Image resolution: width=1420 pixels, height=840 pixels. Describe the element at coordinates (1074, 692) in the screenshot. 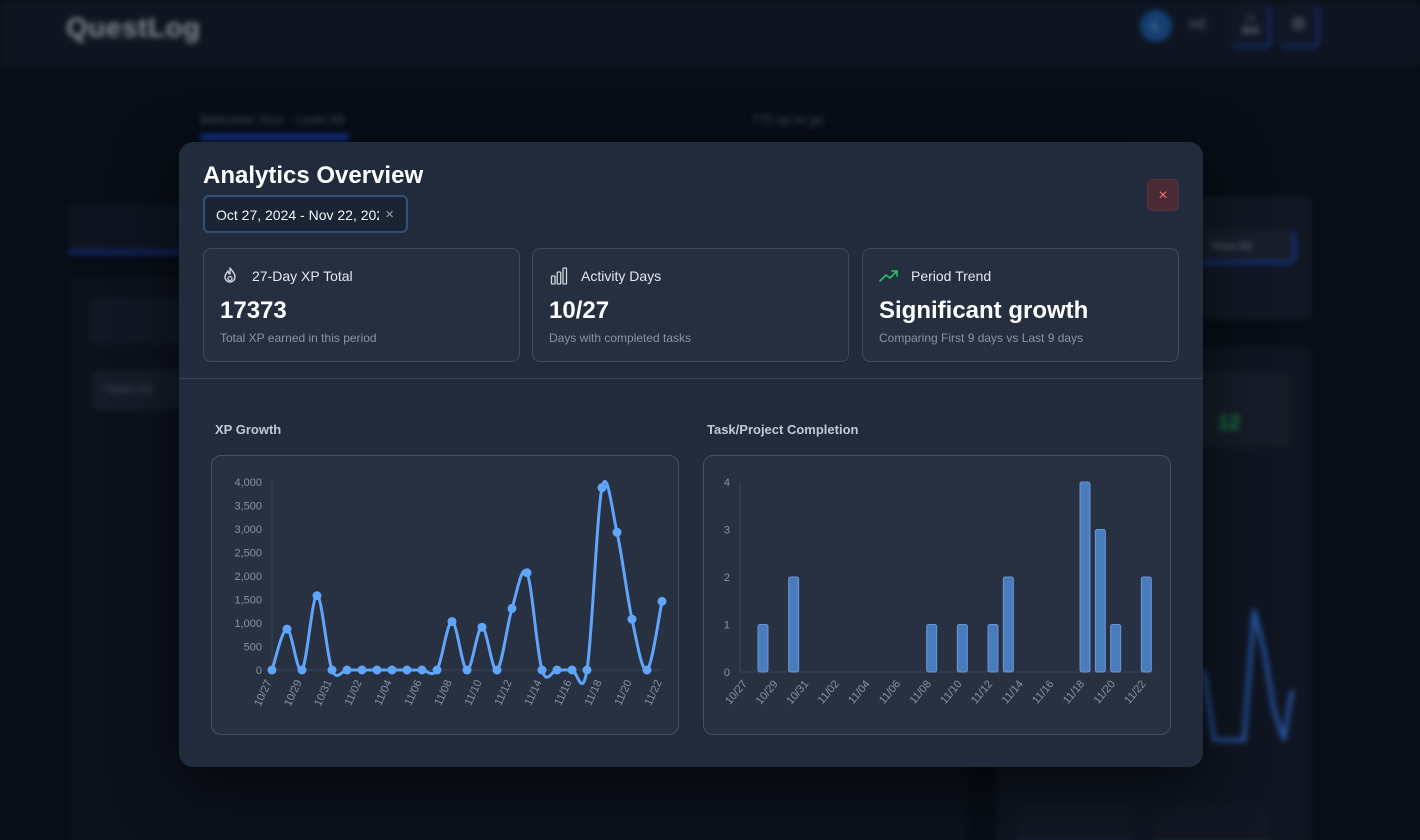

I see `x-tick-label: 11/18` at that location.